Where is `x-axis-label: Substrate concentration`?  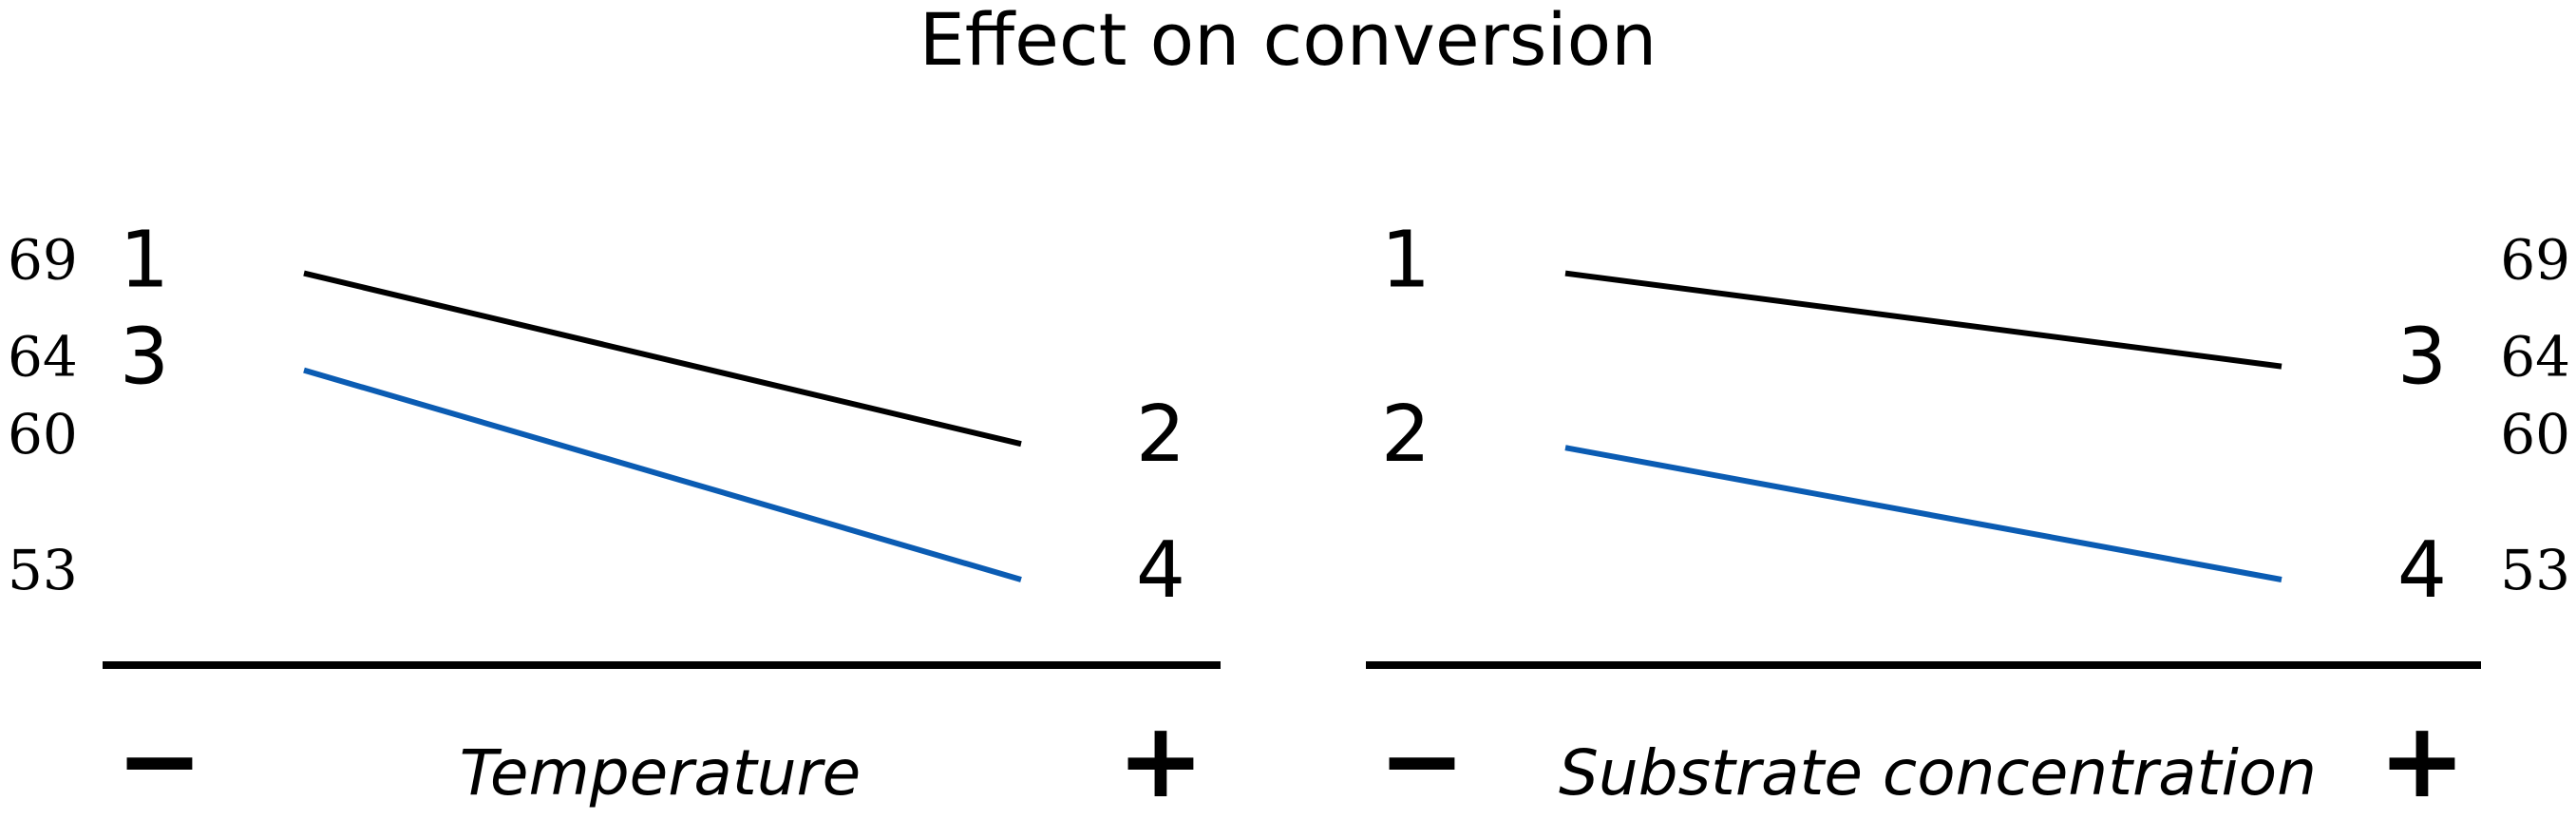
x-axis-label: Substrate concentration is located at coordinates (1938, 773).